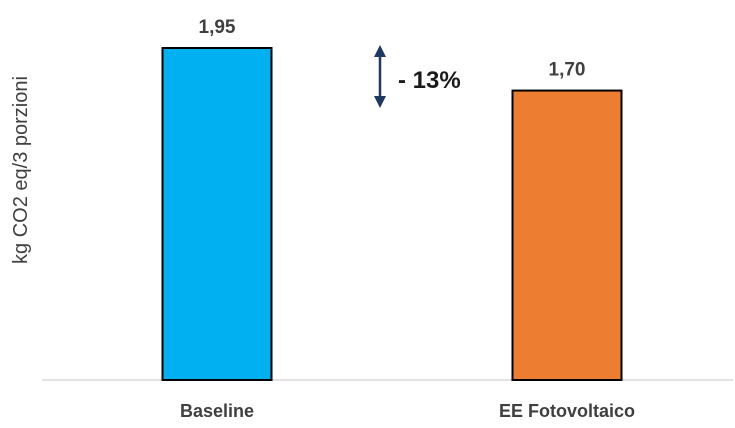  I want to click on category-label: Baseline, so click(217, 411).